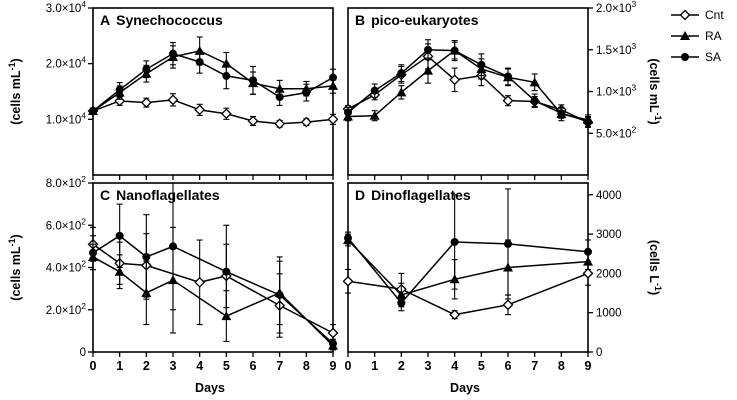  I want to click on y-tick-label: 1.0×10⁴, so click(66, 118).